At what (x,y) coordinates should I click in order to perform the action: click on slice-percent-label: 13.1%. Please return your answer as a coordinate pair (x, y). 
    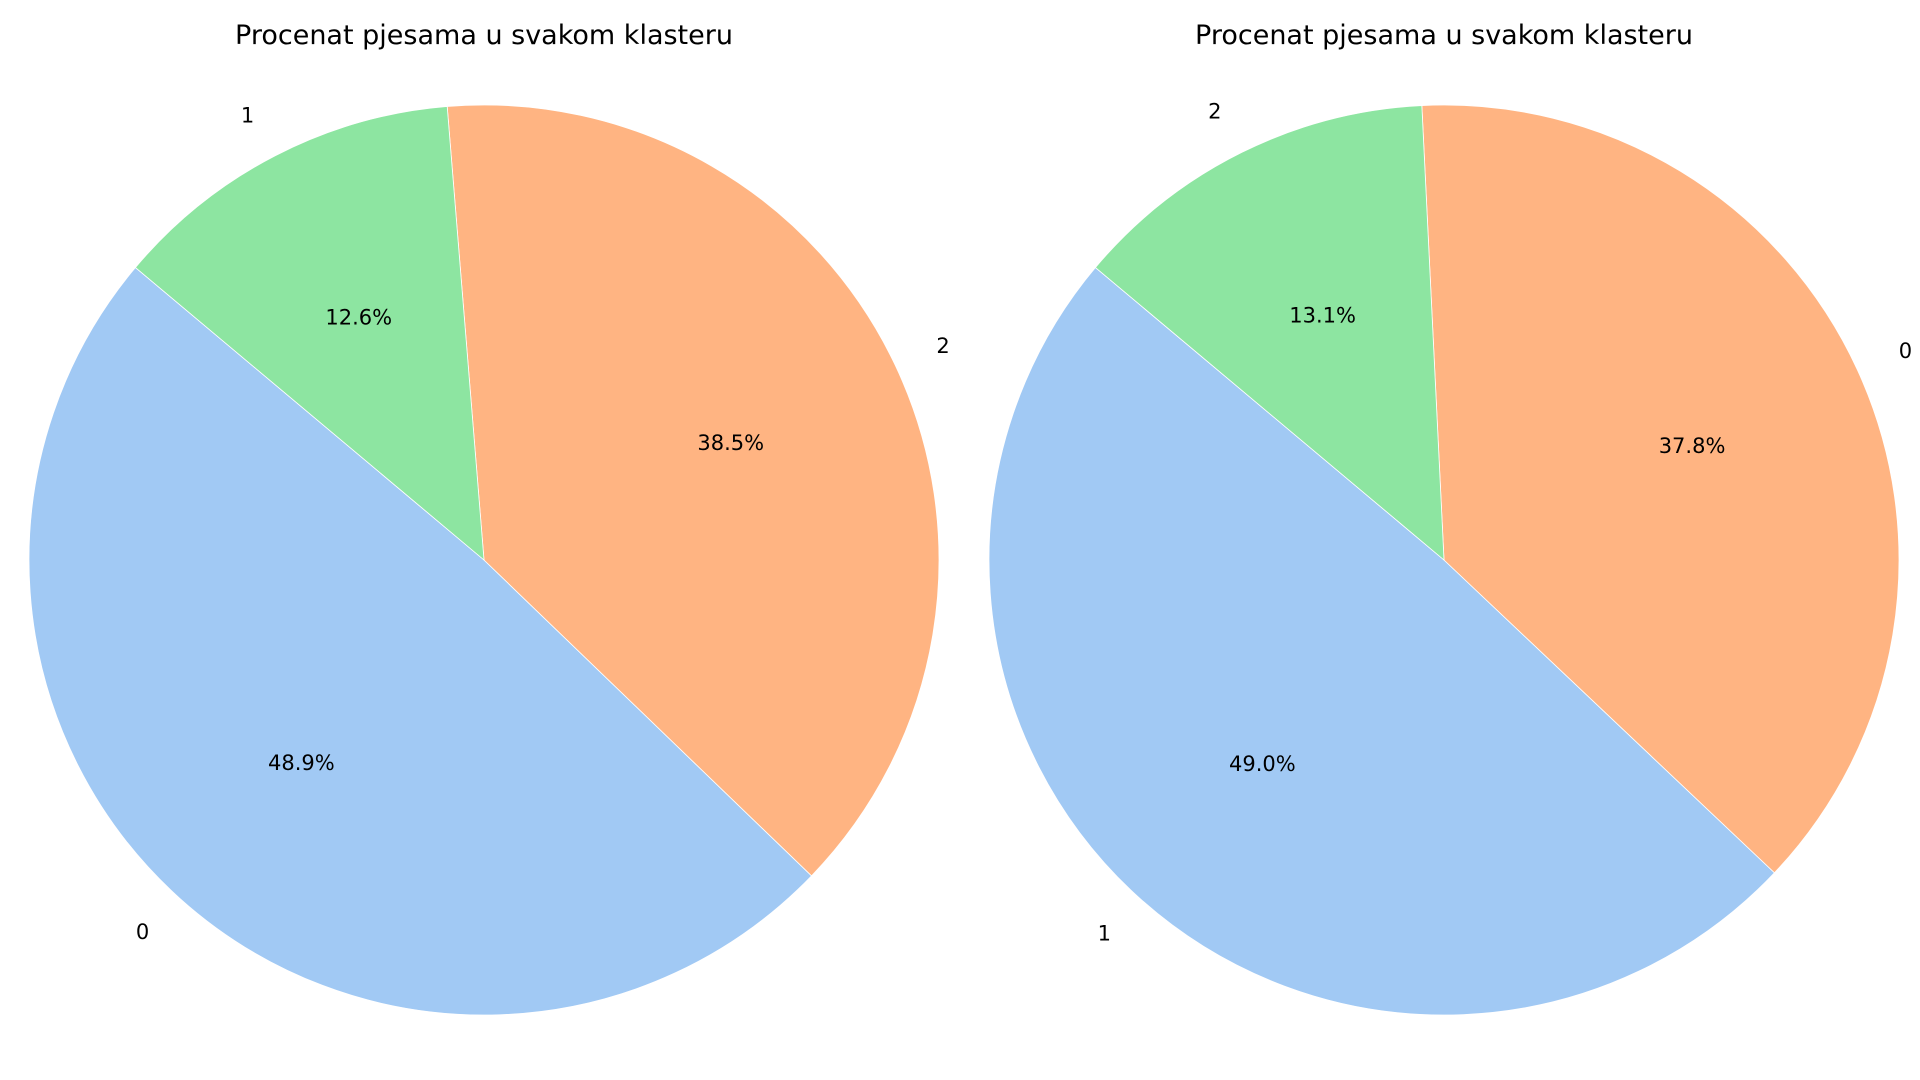
    Looking at the image, I should click on (1322, 315).